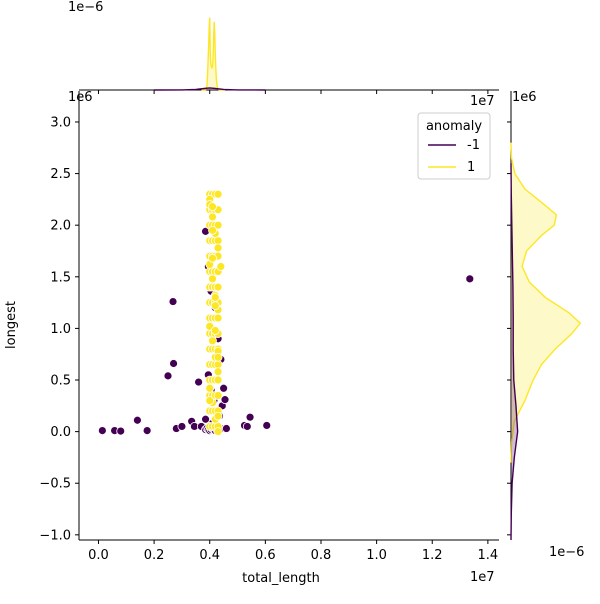  What do you see at coordinates (488, 555) in the screenshot?
I see `x-tick-label: 1.4` at bounding box center [488, 555].